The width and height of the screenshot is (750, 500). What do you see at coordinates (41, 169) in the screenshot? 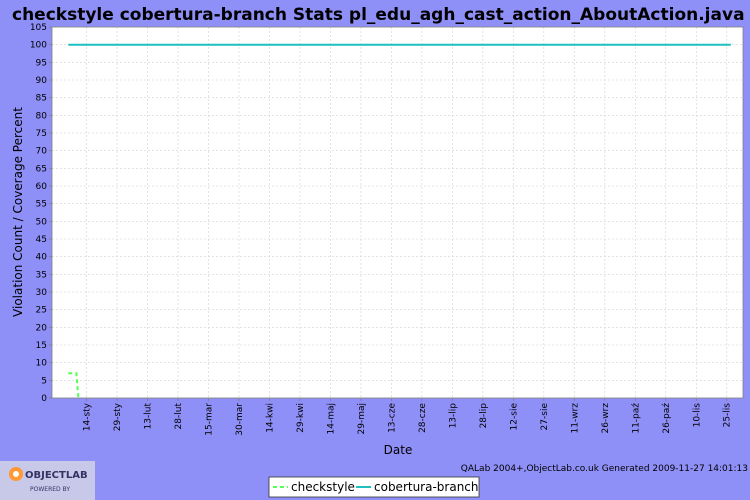
I see `y-tick-label: 65` at bounding box center [41, 169].